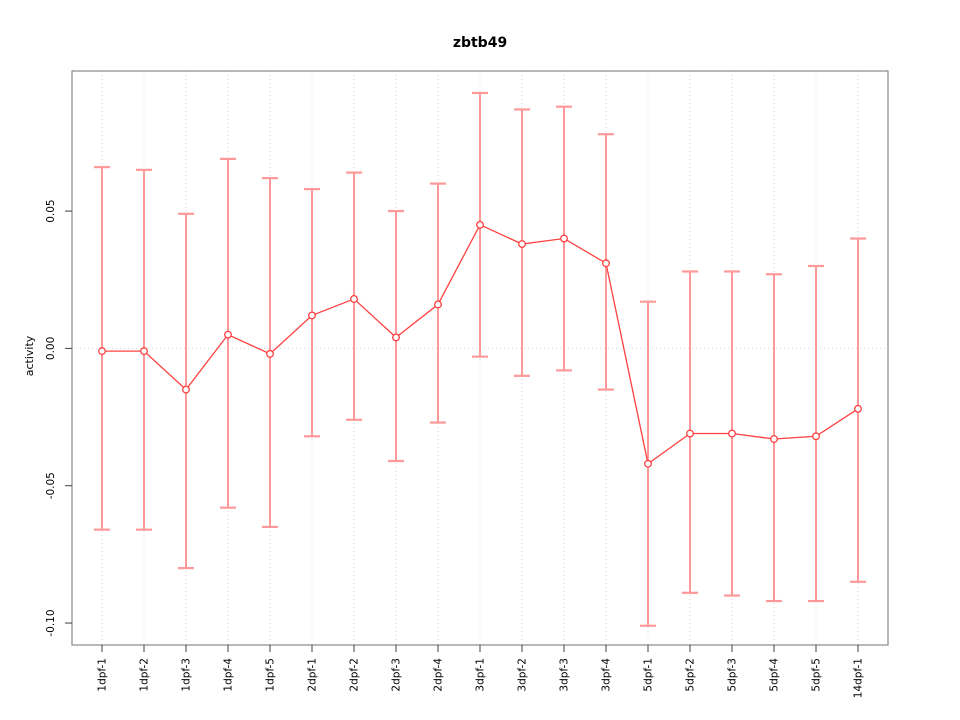  Describe the element at coordinates (187, 675) in the screenshot. I see `x-tick-label: 1dpf-3` at that location.